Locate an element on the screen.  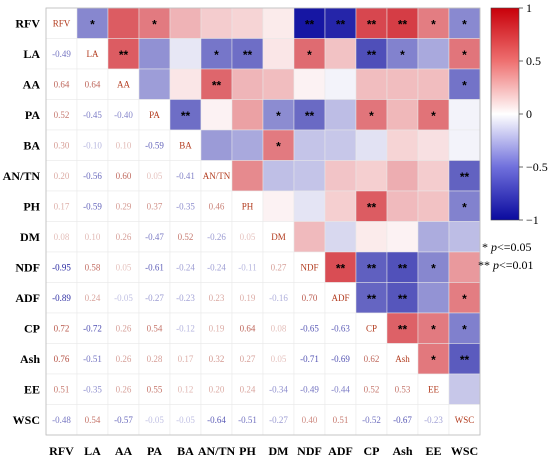
correlation-value: 0.64 is located at coordinates (248, 328).